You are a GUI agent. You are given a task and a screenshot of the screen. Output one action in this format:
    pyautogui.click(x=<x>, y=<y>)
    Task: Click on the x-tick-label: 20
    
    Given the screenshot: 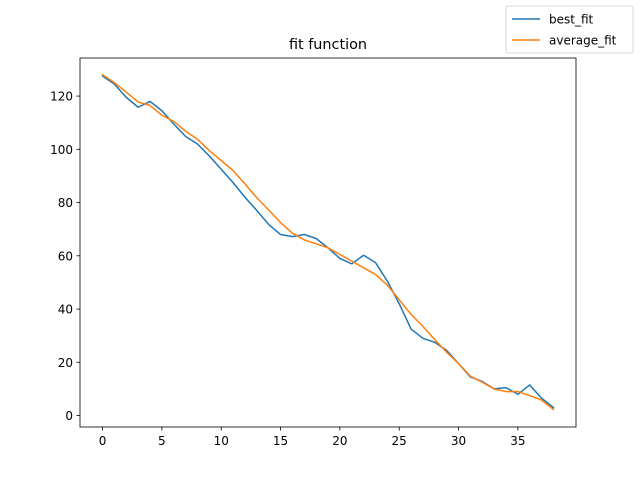 What is the action you would take?
    pyautogui.click(x=339, y=441)
    